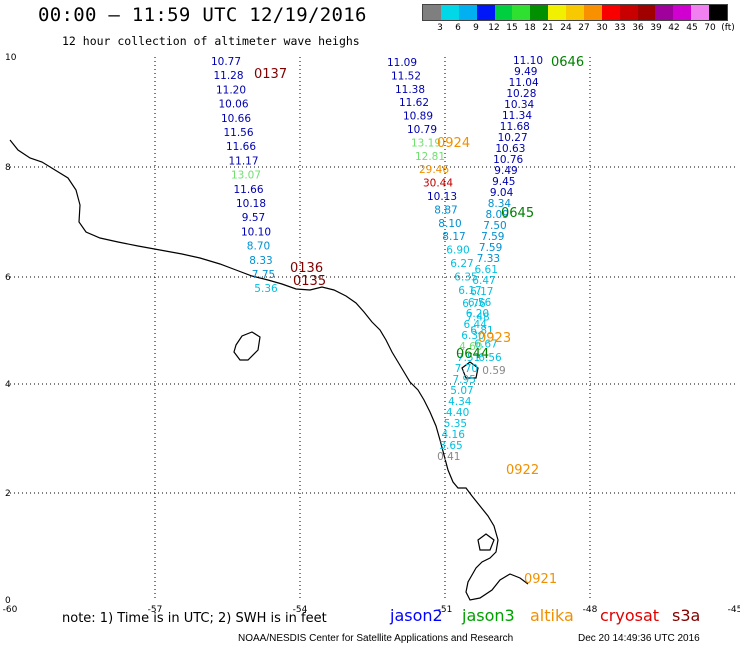  Describe the element at coordinates (692, 28) in the screenshot. I see `legend-label: 45` at that location.